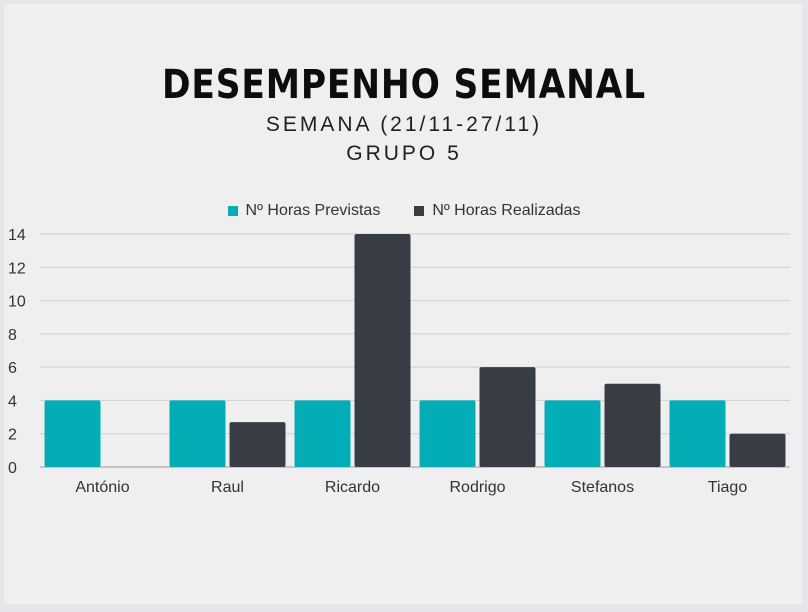 This screenshot has width=808, height=612. What do you see at coordinates (404, 211) in the screenshot?
I see `chart-legend: Nº Horas Previstas Nº Horas Realizadas` at bounding box center [404, 211].